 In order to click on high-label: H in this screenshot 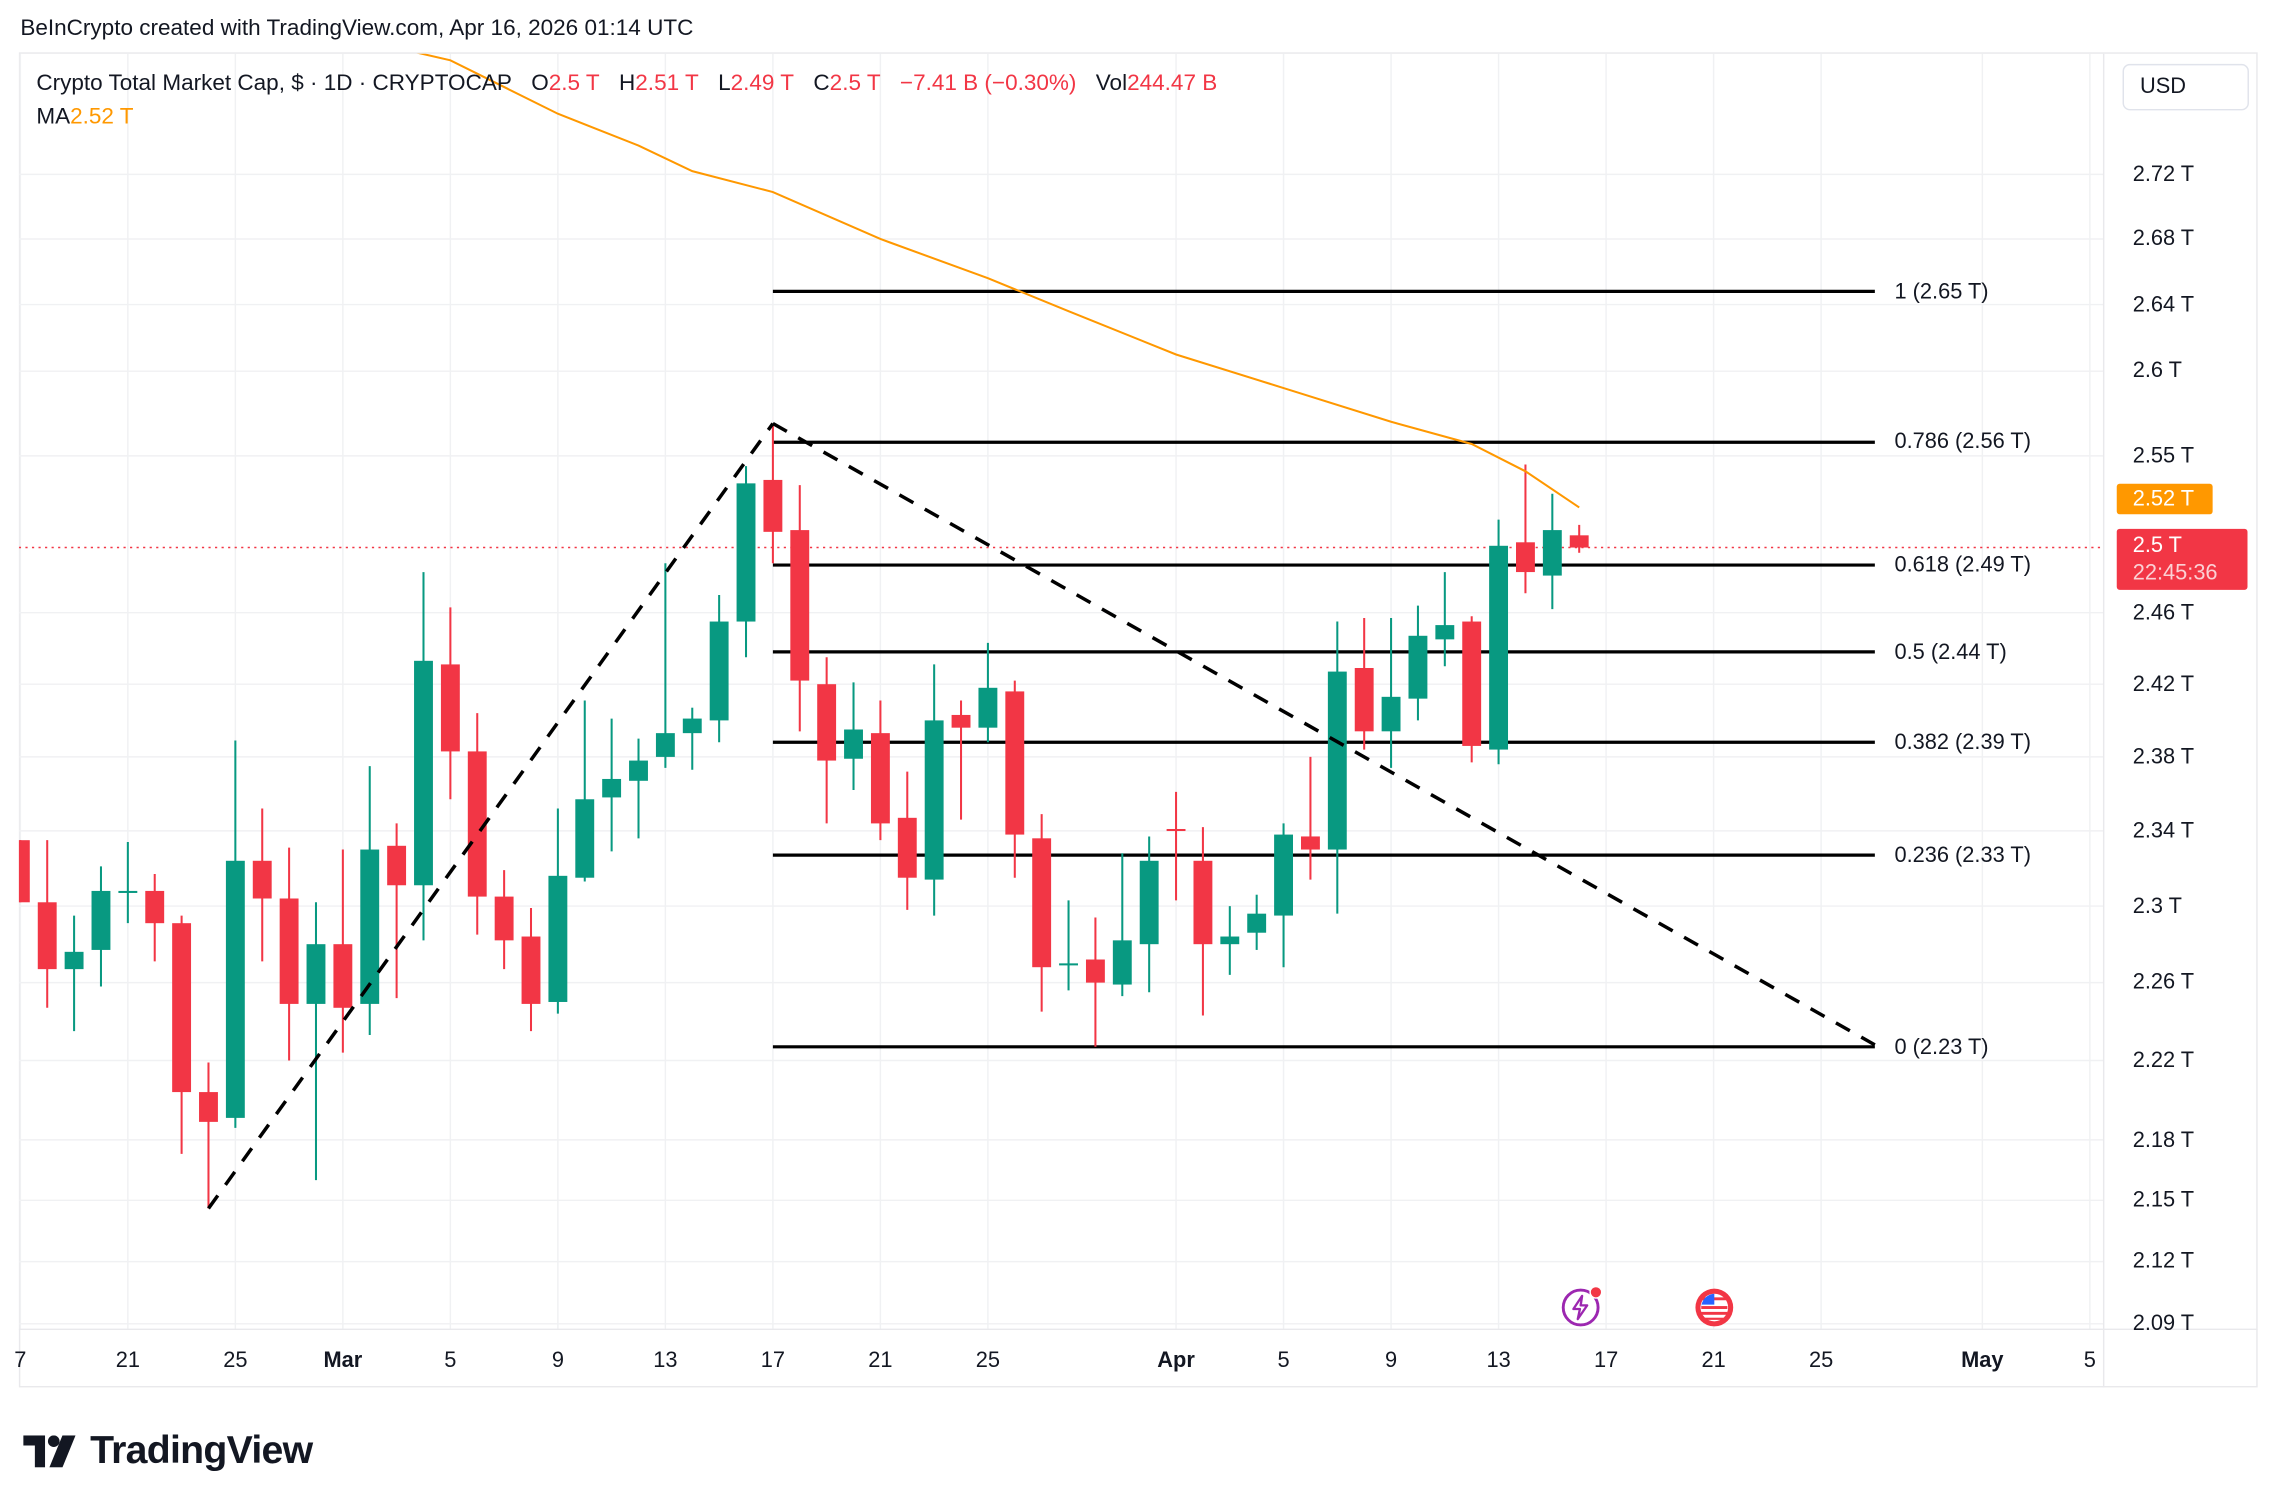, I will do `click(627, 83)`.